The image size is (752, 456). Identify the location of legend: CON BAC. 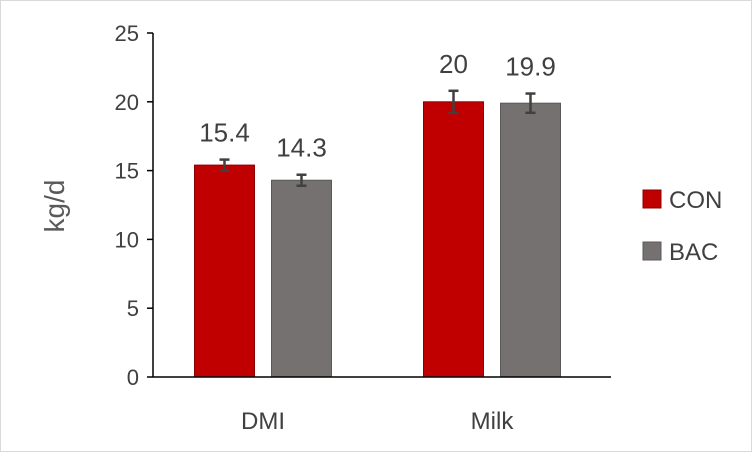
(682, 226).